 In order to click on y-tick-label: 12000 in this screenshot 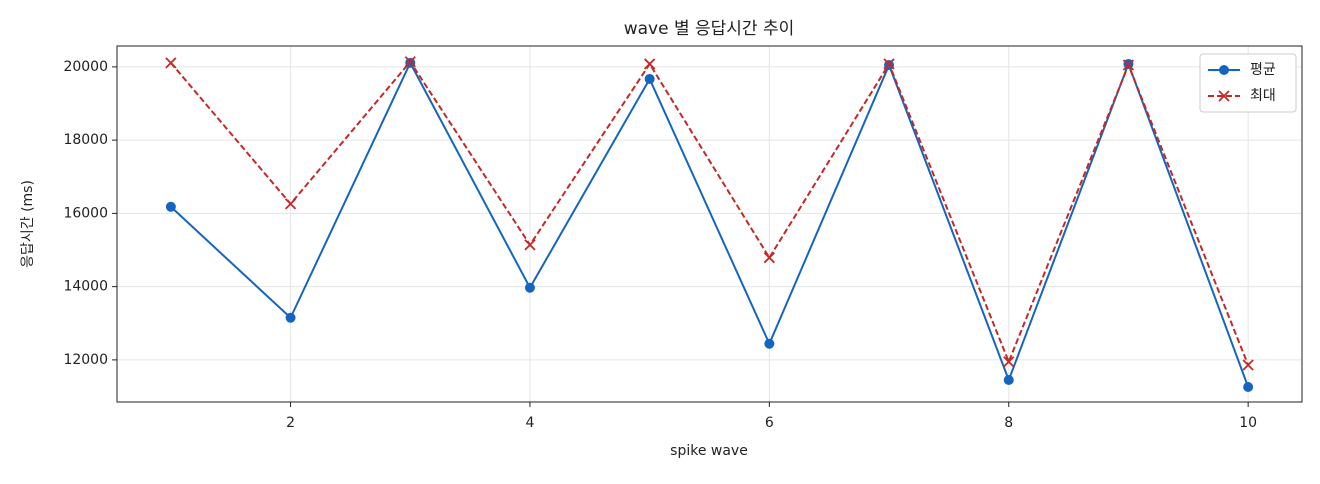, I will do `click(85, 360)`.